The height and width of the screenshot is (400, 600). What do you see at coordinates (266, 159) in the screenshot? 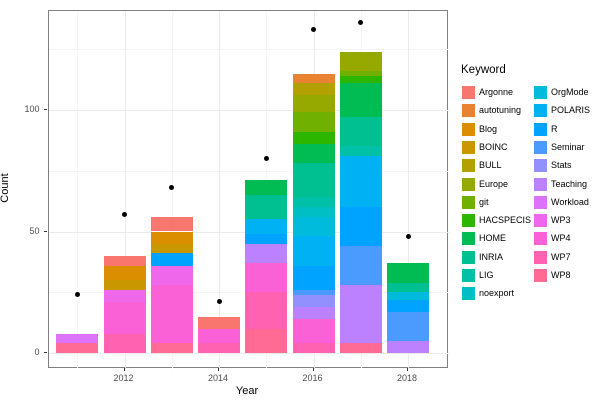
I see `data-point-2015` at bounding box center [266, 159].